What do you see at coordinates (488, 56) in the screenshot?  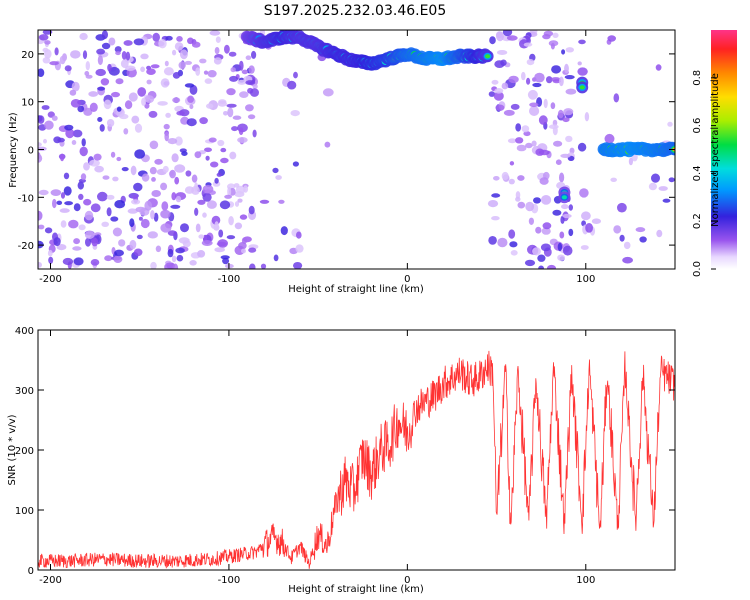 I see `signal-core` at bounding box center [488, 56].